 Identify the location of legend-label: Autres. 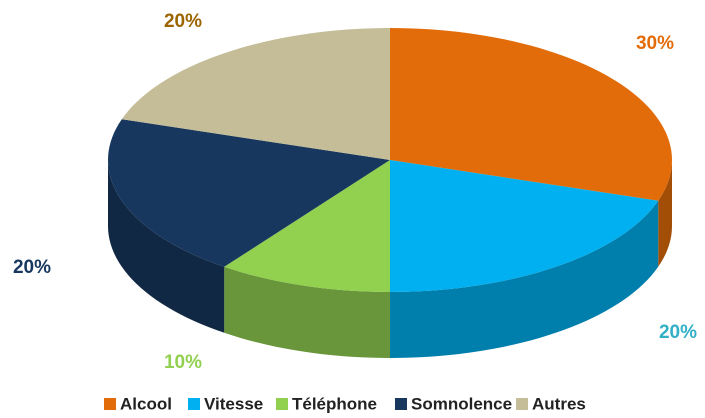
(559, 403).